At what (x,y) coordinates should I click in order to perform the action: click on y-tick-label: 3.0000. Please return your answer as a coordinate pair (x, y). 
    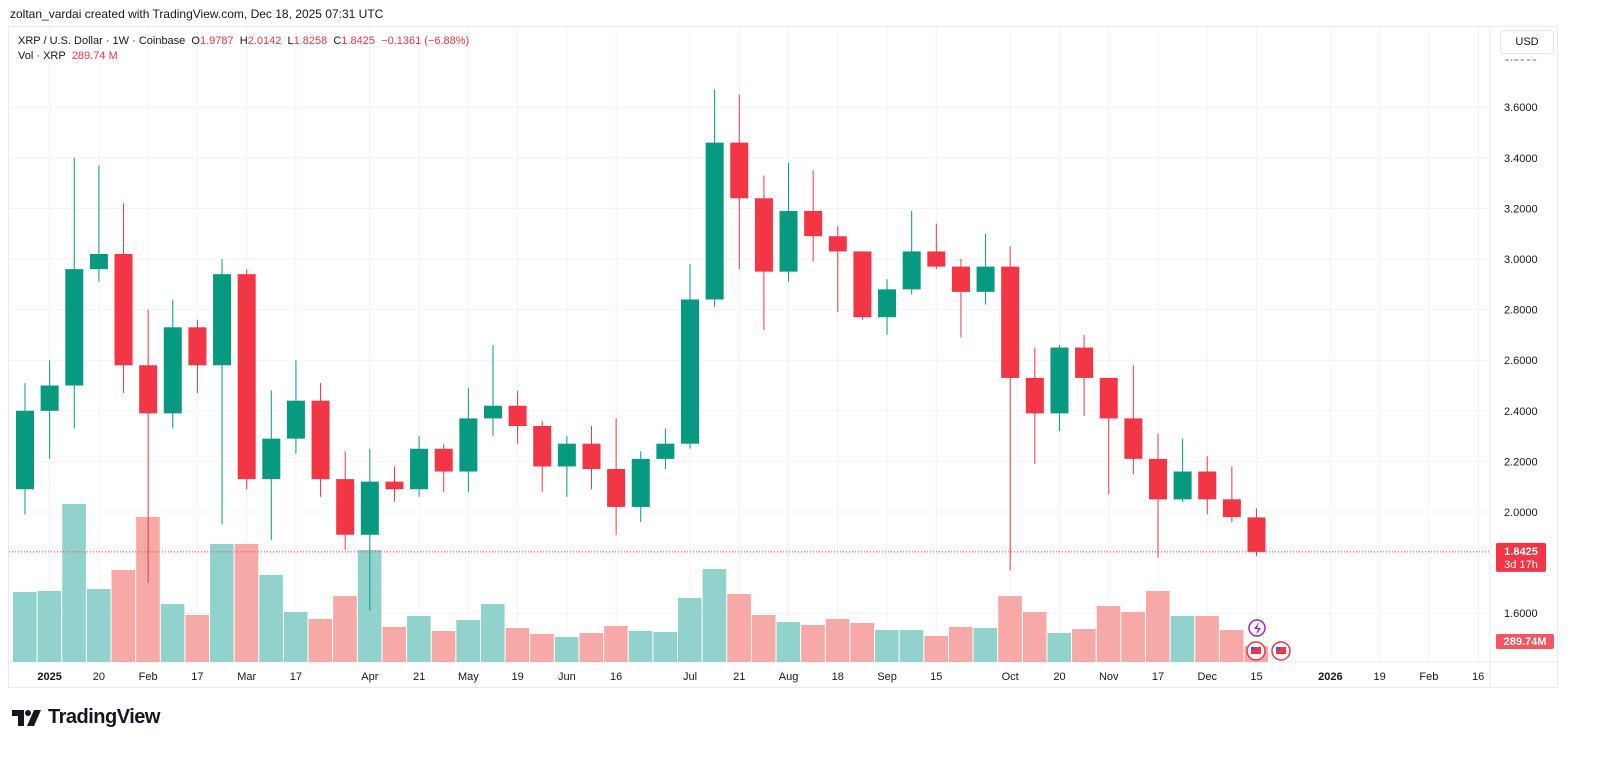
    Looking at the image, I should click on (1521, 260).